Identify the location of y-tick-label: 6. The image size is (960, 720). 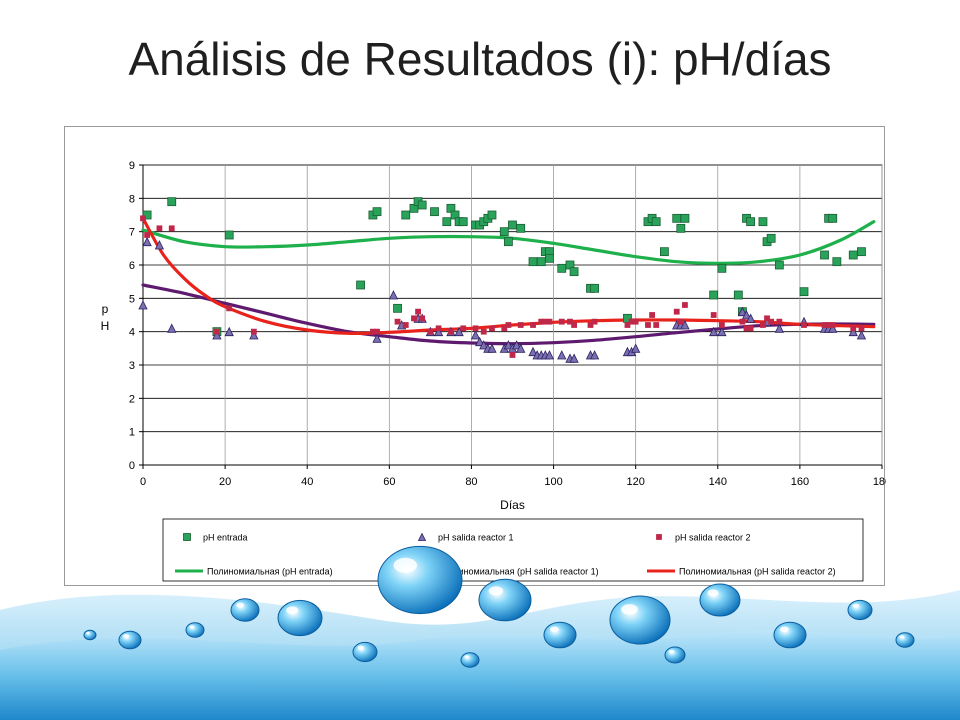
(132, 266).